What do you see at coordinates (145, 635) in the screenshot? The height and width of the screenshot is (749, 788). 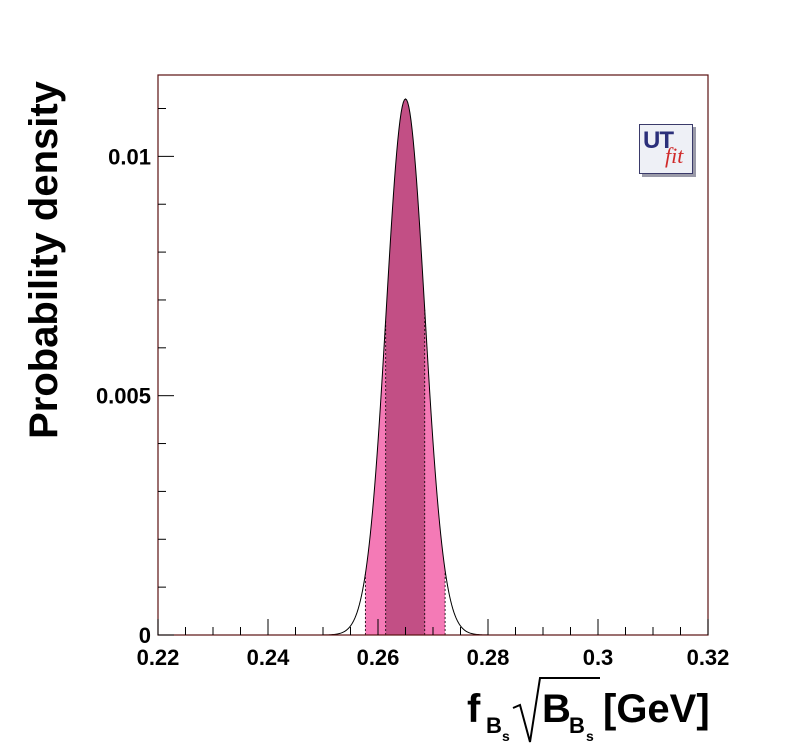 I see `y-tick-label: 0` at bounding box center [145, 635].